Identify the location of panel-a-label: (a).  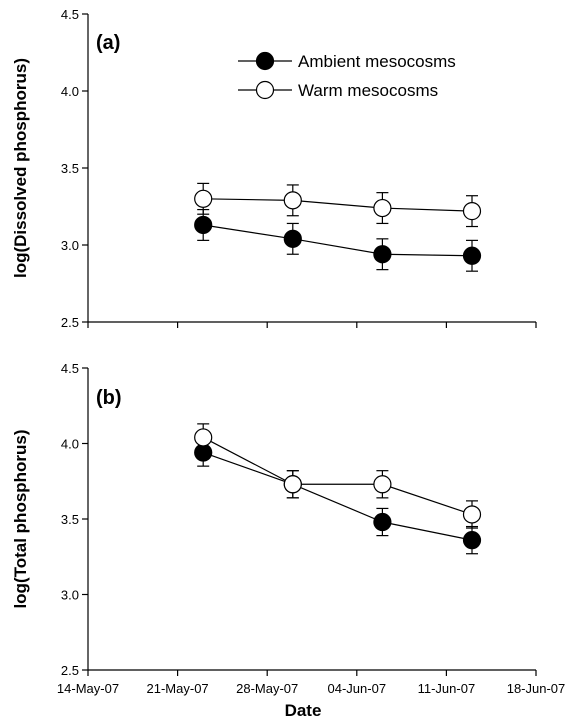
(108, 43).